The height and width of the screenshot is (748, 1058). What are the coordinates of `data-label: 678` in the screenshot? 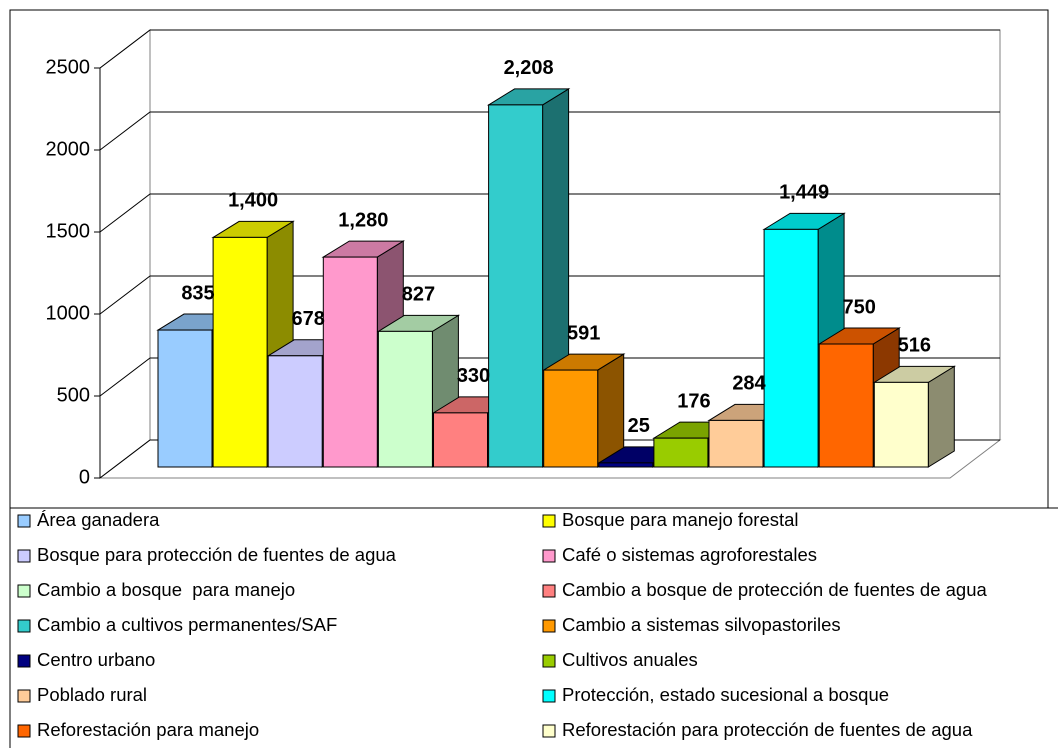 It's located at (308, 319).